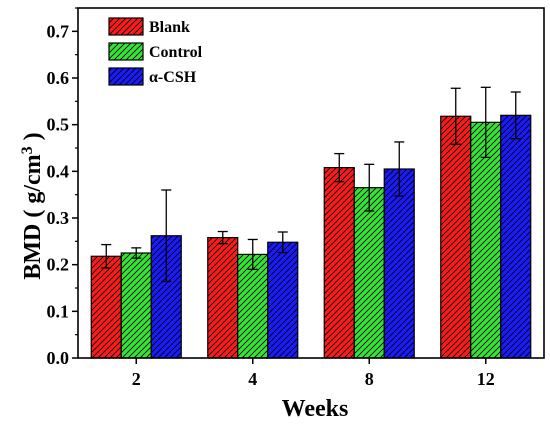 The height and width of the screenshot is (426, 550). What do you see at coordinates (399, 169) in the screenshot?
I see `error-bar-α-CSH-week-8` at bounding box center [399, 169].